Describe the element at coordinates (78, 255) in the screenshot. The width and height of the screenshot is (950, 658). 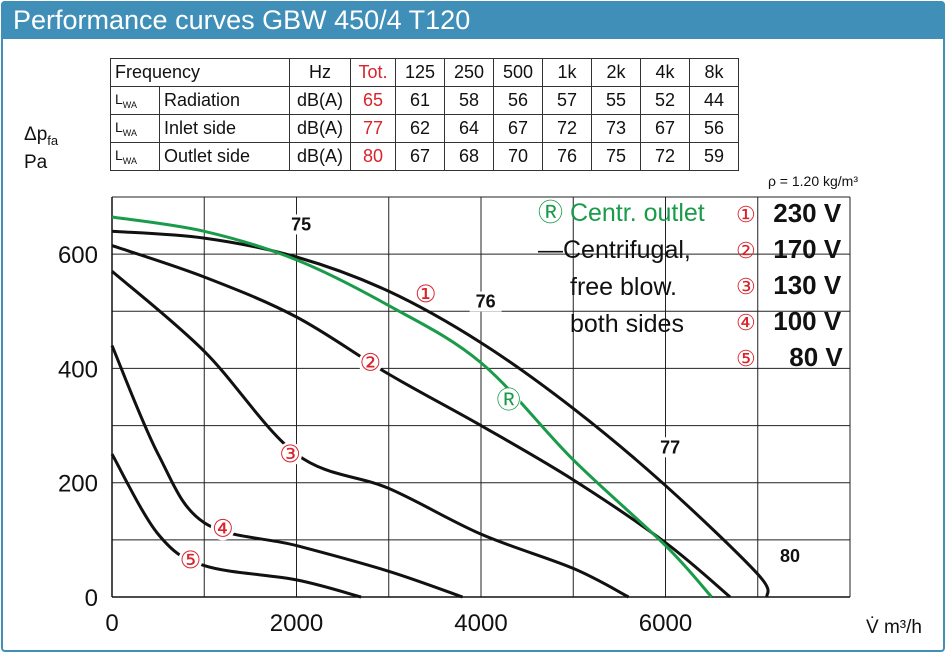
I see `y-tick-label: 600` at that location.